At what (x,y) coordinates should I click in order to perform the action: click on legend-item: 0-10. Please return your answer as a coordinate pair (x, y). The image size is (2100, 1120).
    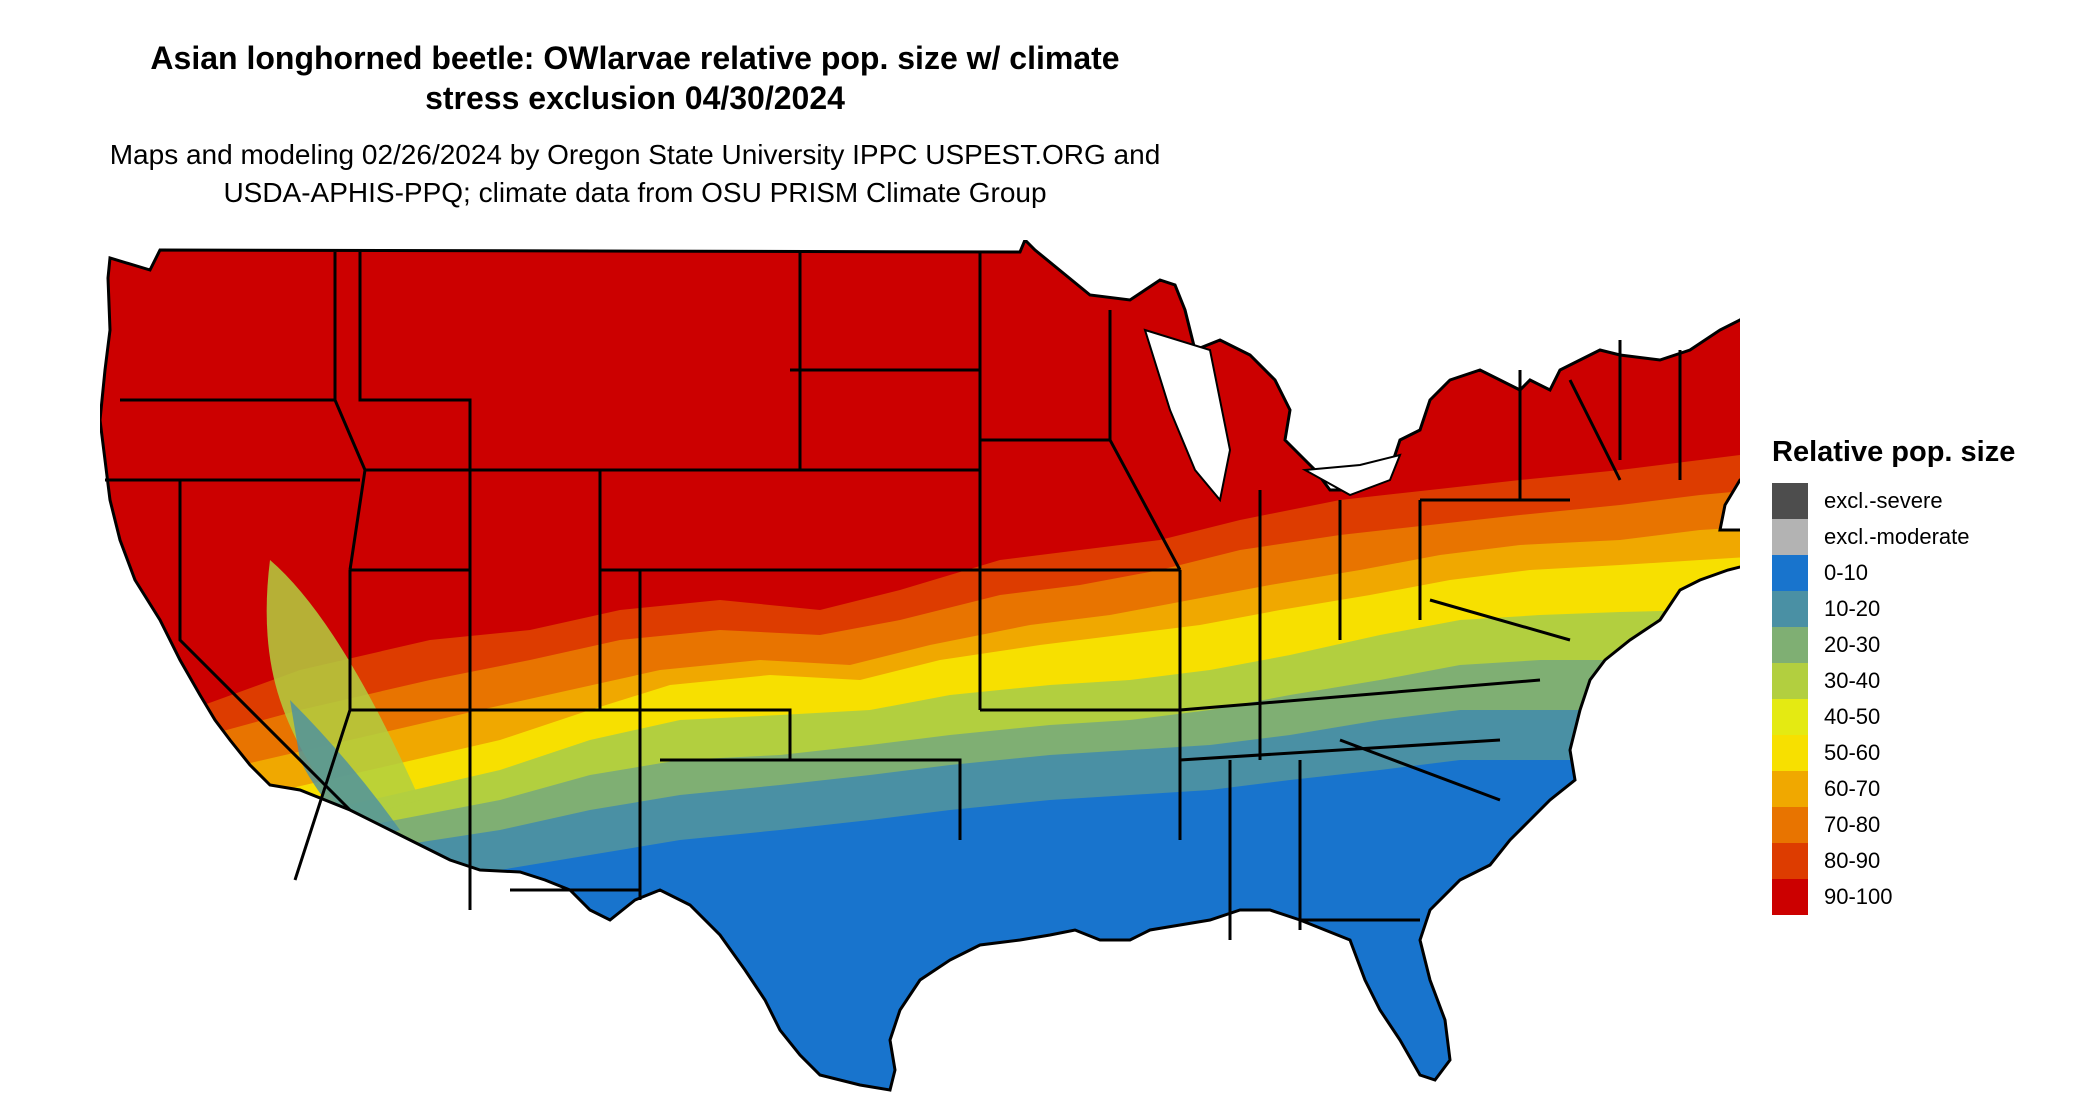
    Looking at the image, I should click on (1893, 573).